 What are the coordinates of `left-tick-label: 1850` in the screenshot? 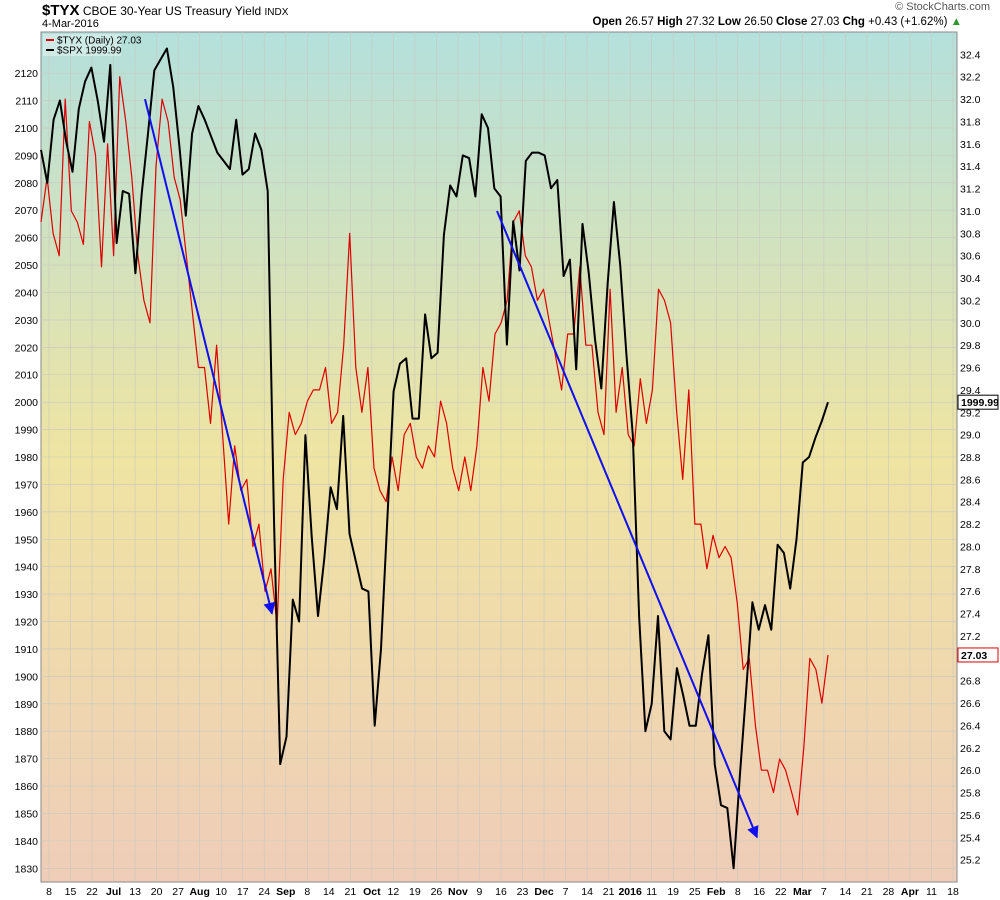 It's located at (27, 814).